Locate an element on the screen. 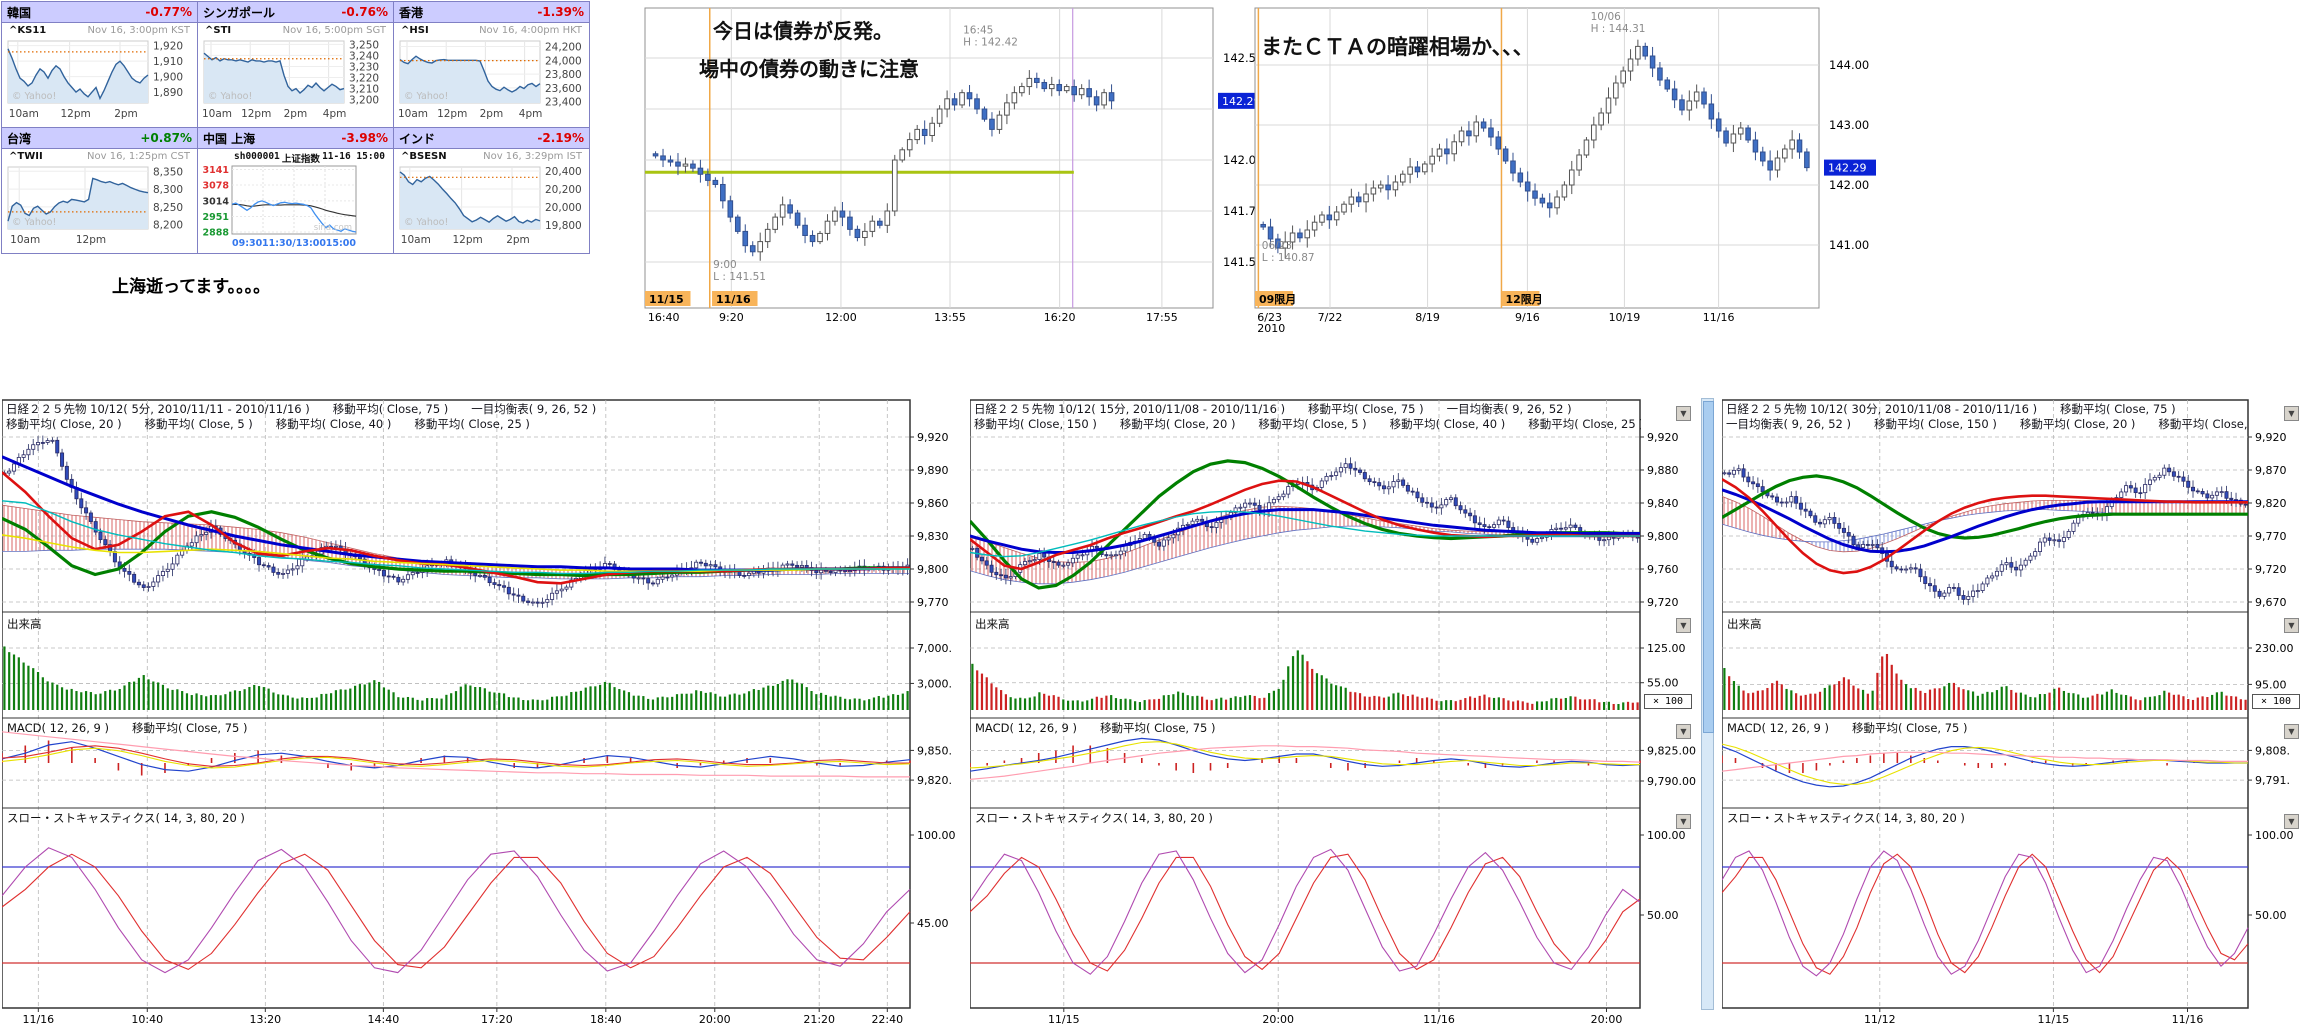  svg-text: 9,770 is located at coordinates (933, 602).